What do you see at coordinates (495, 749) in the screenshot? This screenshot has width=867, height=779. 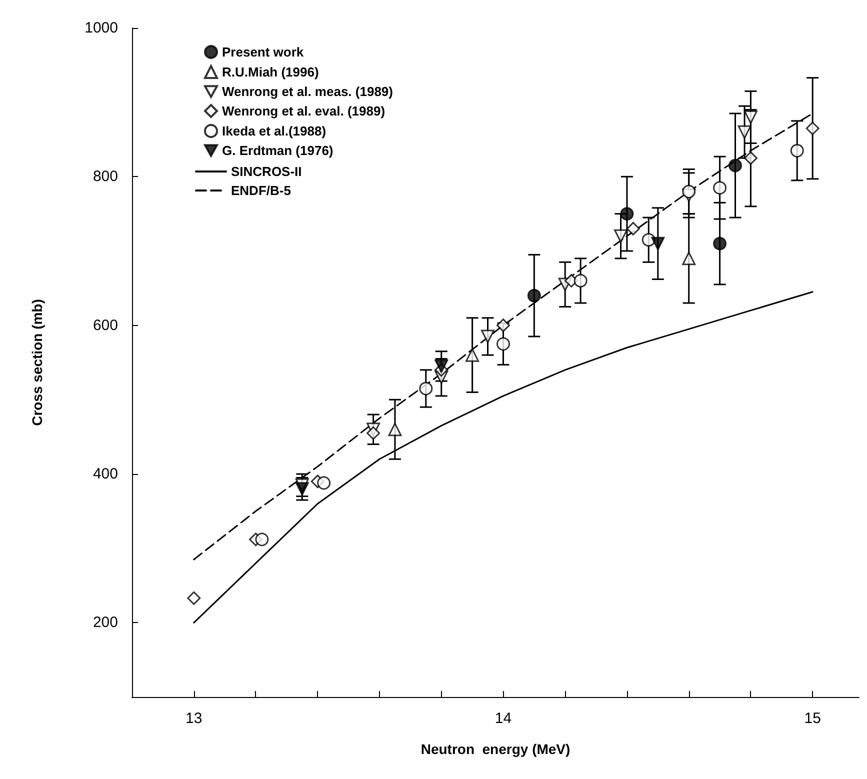 I see `x-axis-title: Neutron energy (MeV)` at bounding box center [495, 749].